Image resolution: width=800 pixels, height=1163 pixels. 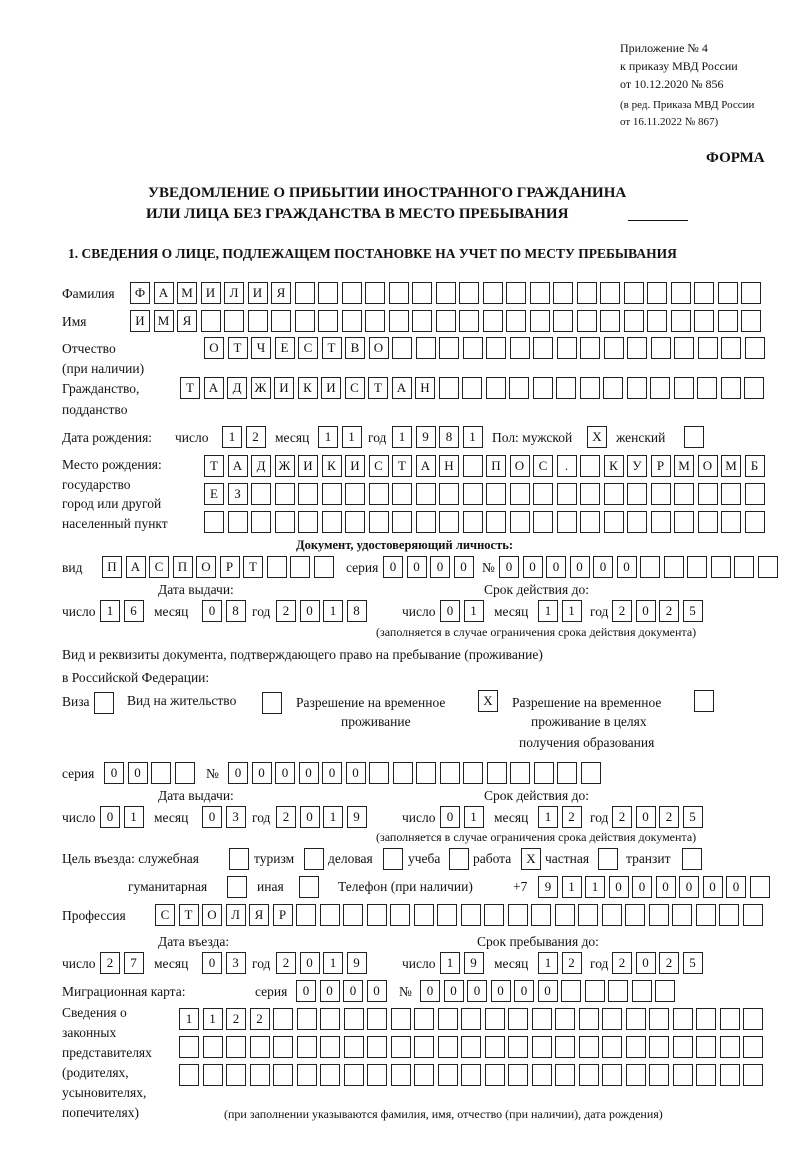 What do you see at coordinates (241, 859) in the screenshot?
I see `purpose-service-checkbox` at bounding box center [241, 859].